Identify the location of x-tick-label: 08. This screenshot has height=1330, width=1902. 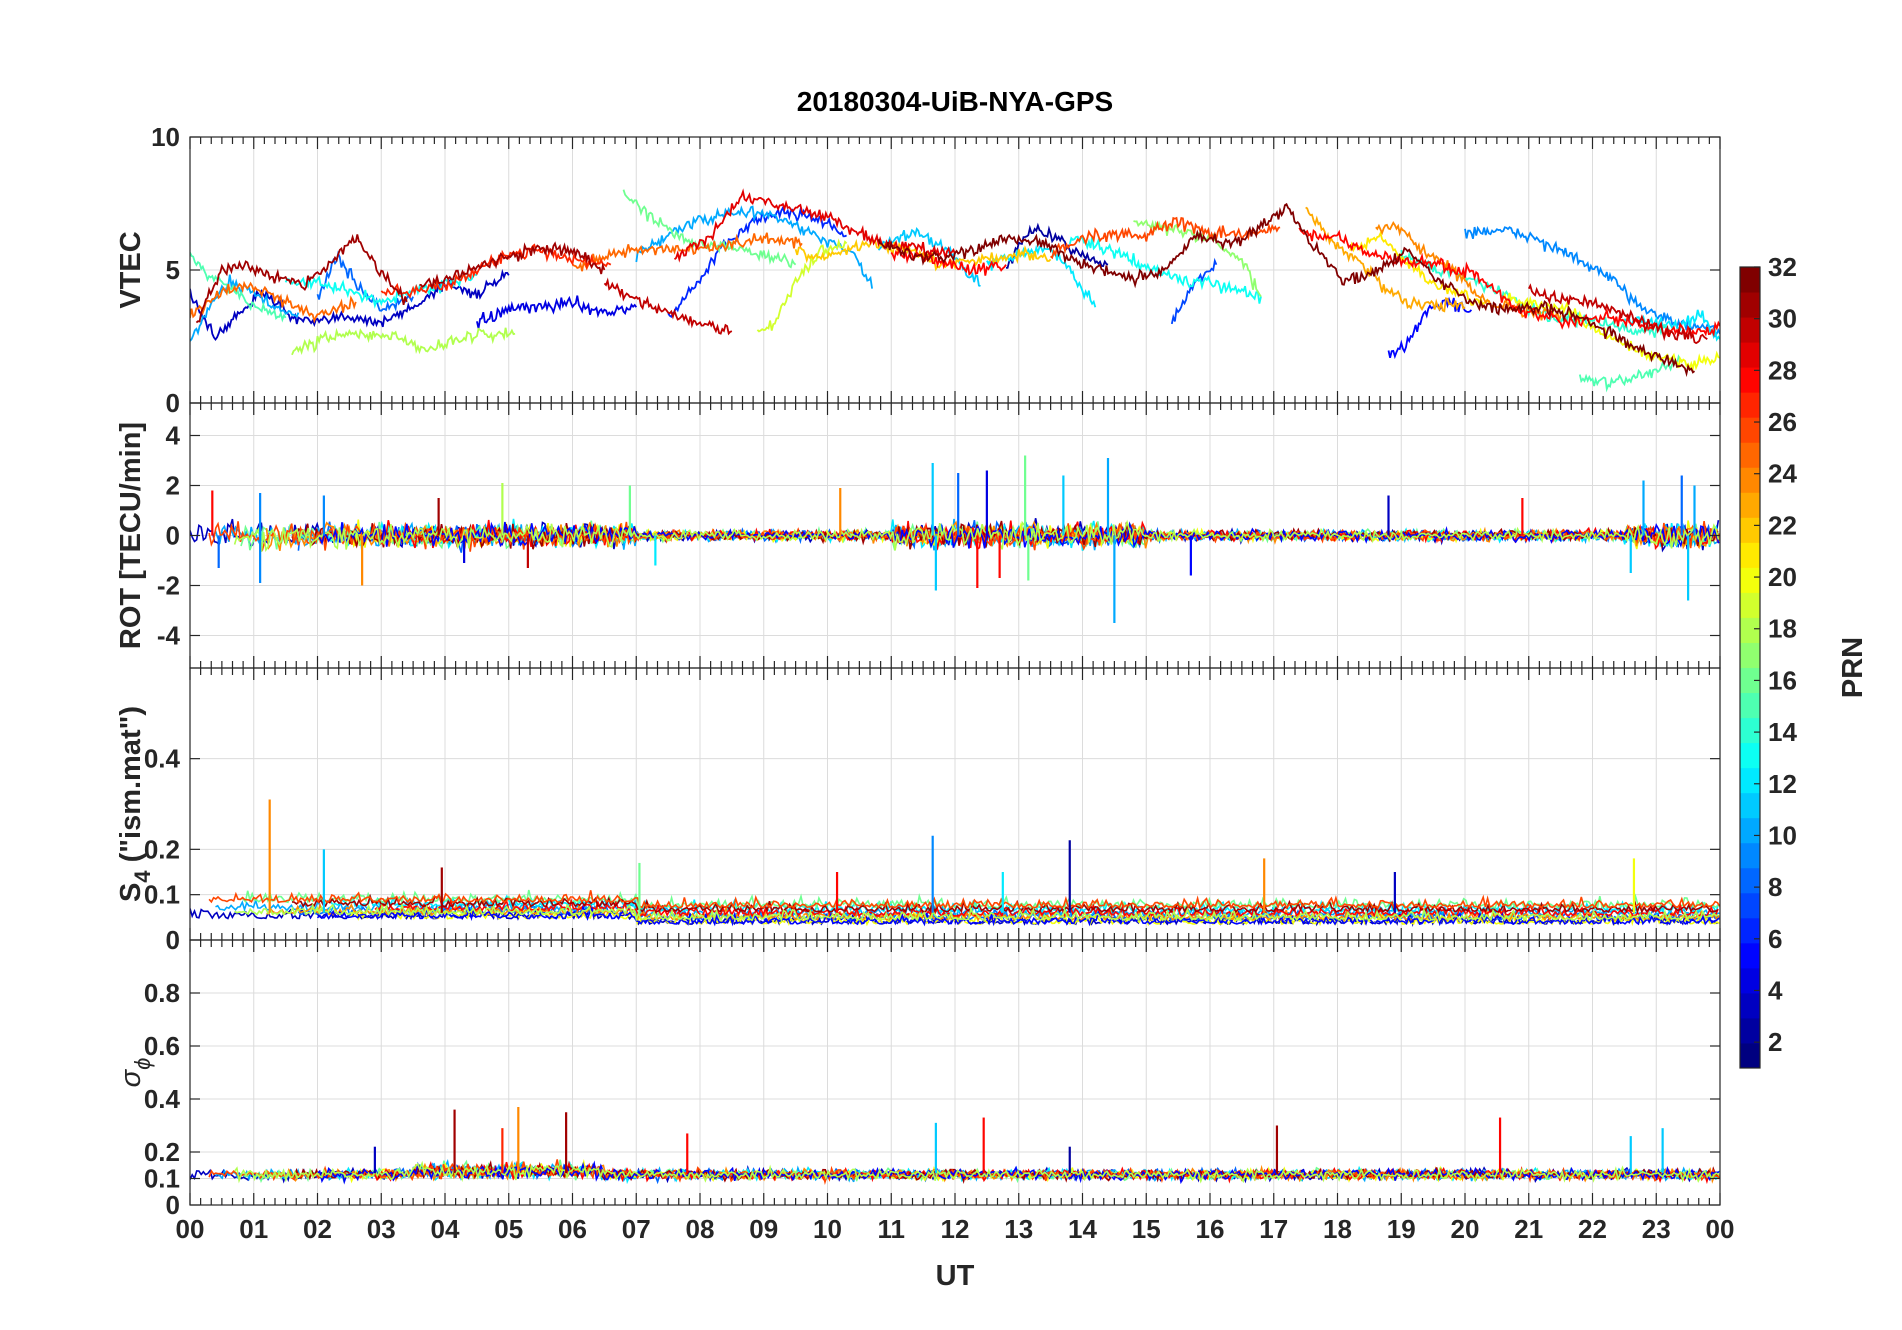
(700, 1229).